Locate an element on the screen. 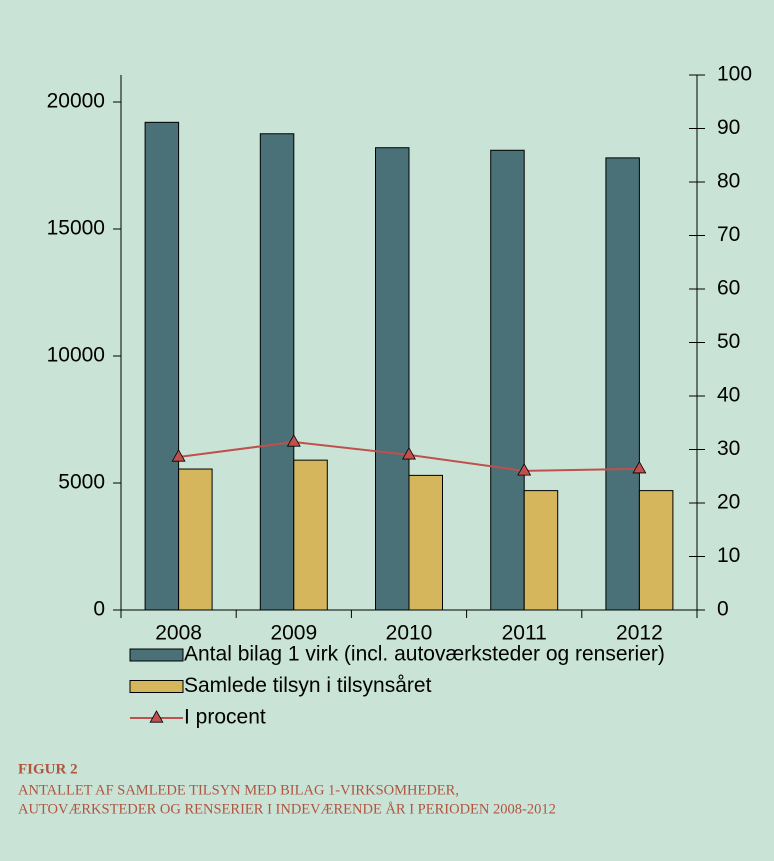 This screenshot has height=861, width=774. x-tick-label: 2008 is located at coordinates (178, 633).